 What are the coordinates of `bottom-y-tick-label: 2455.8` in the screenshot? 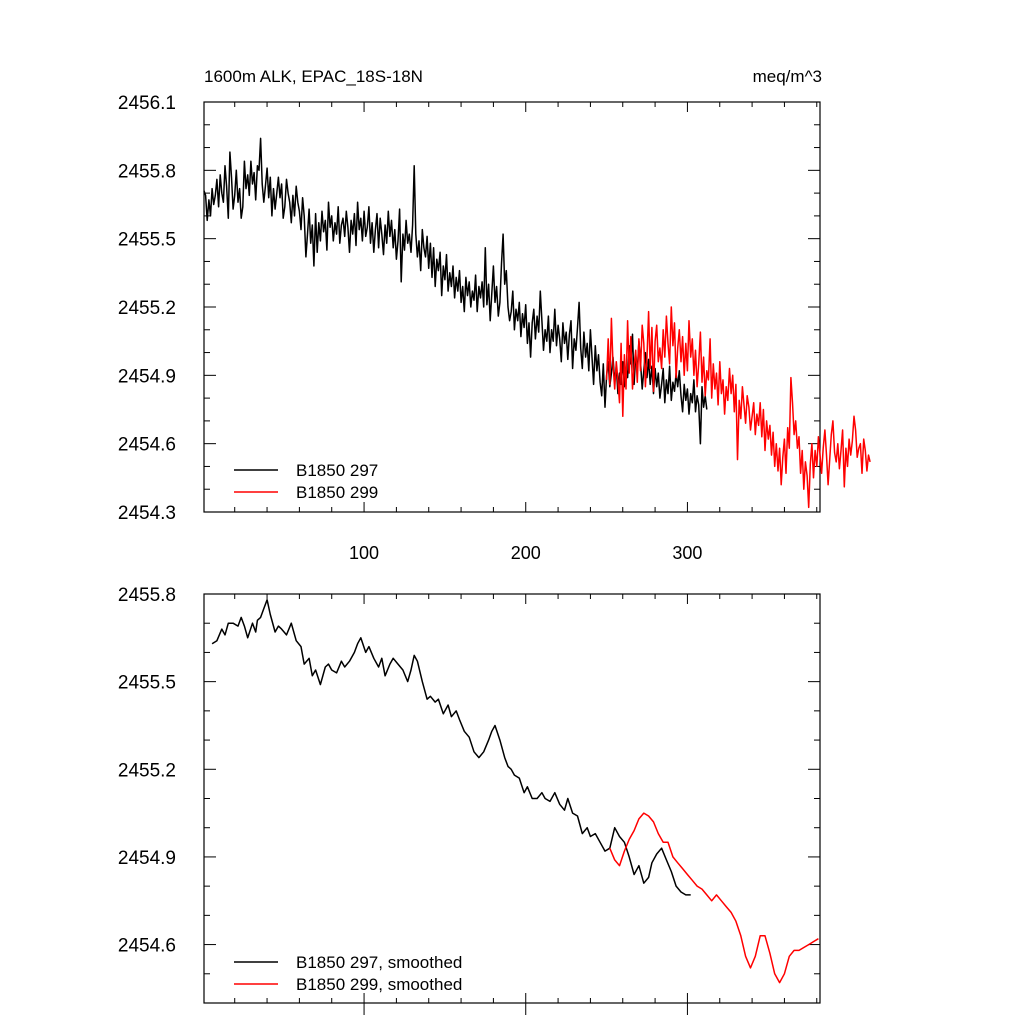 It's located at (147, 595).